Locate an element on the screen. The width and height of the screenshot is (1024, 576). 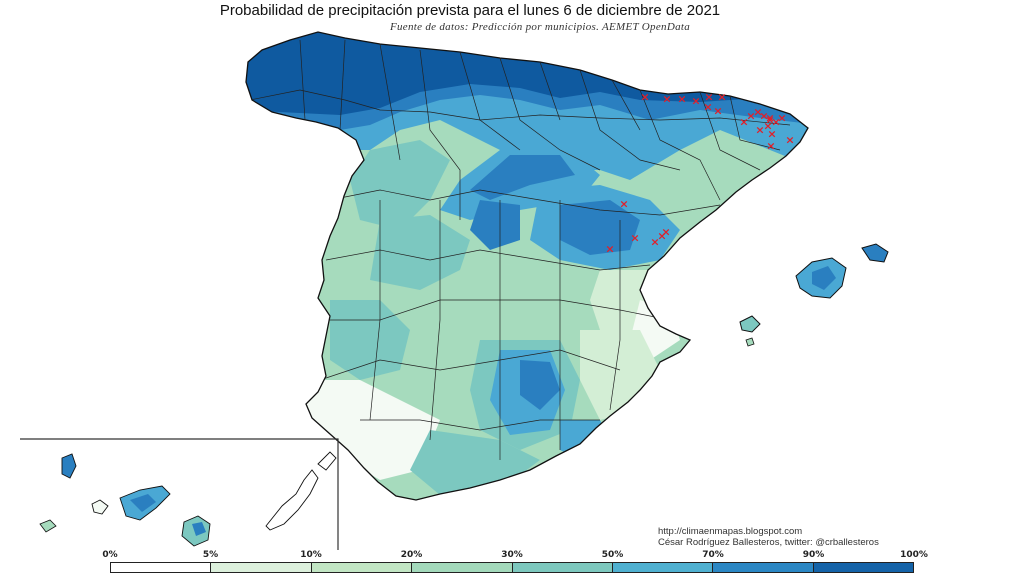
canary-inset is located at coordinates (179, 494).